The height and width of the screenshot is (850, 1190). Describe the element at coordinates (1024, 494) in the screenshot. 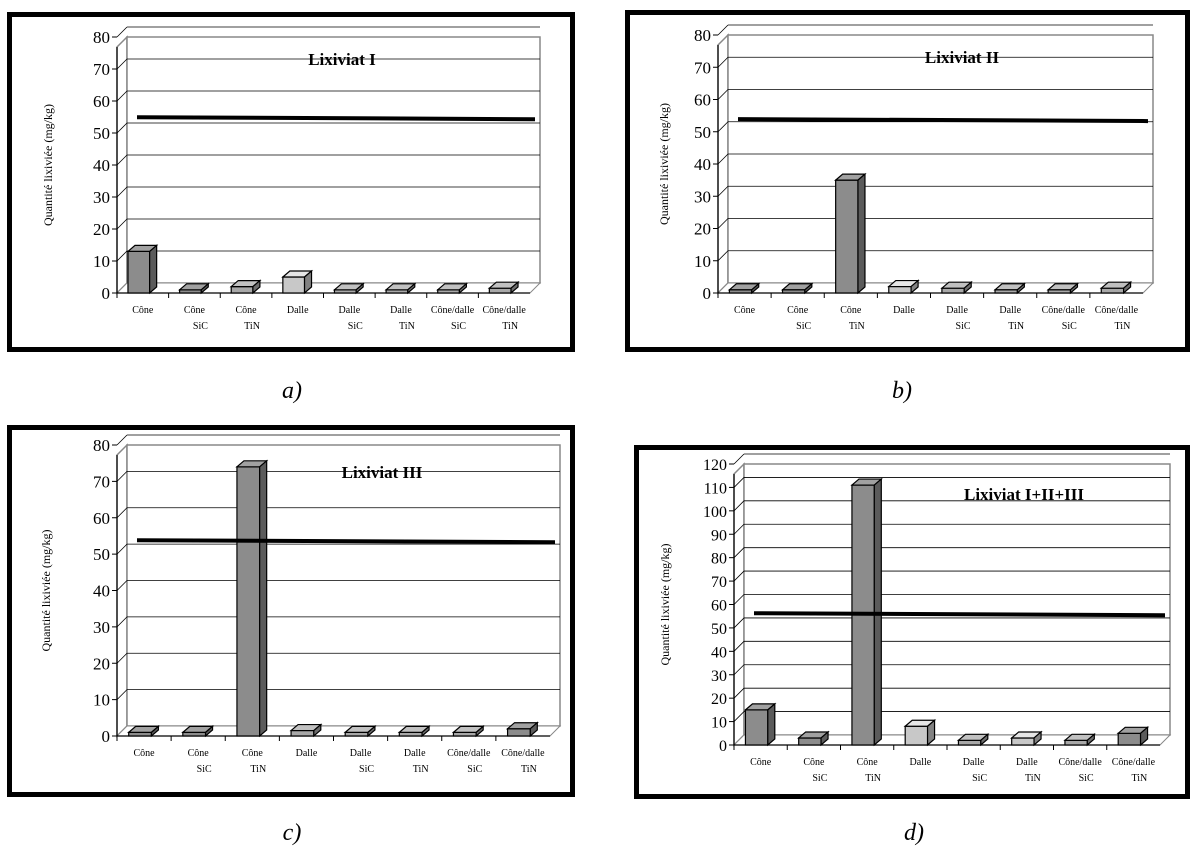

I see `chart-title: Lixiviat I+II+III` at that location.